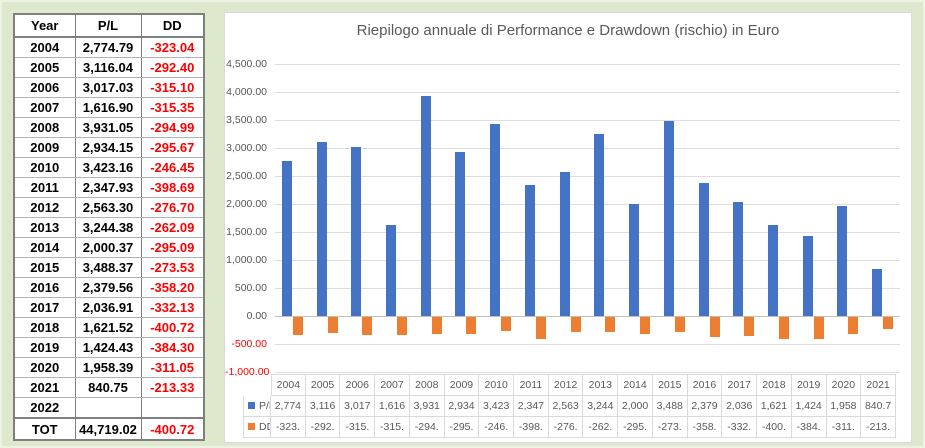 The image size is (925, 448). What do you see at coordinates (436, 325) in the screenshot?
I see `dd-bar-2008` at bounding box center [436, 325].